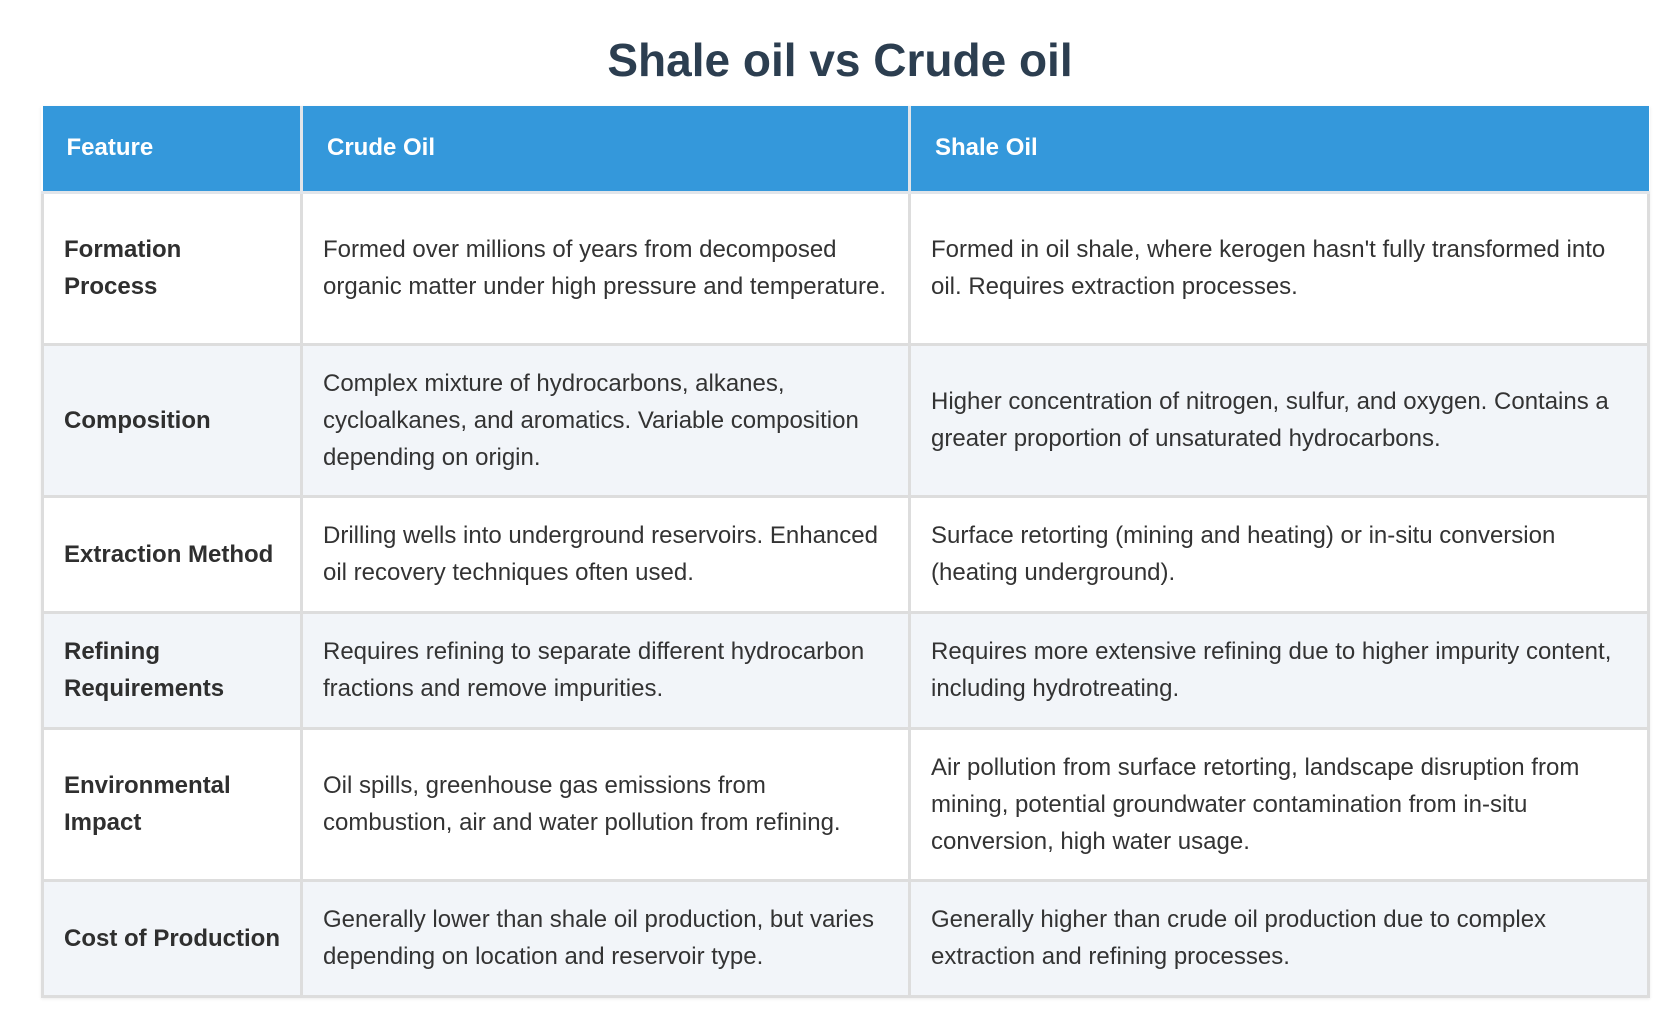 The height and width of the screenshot is (1032, 1680). Describe the element at coordinates (172, 670) in the screenshot. I see `feature-cell: Refining Requirements` at that location.